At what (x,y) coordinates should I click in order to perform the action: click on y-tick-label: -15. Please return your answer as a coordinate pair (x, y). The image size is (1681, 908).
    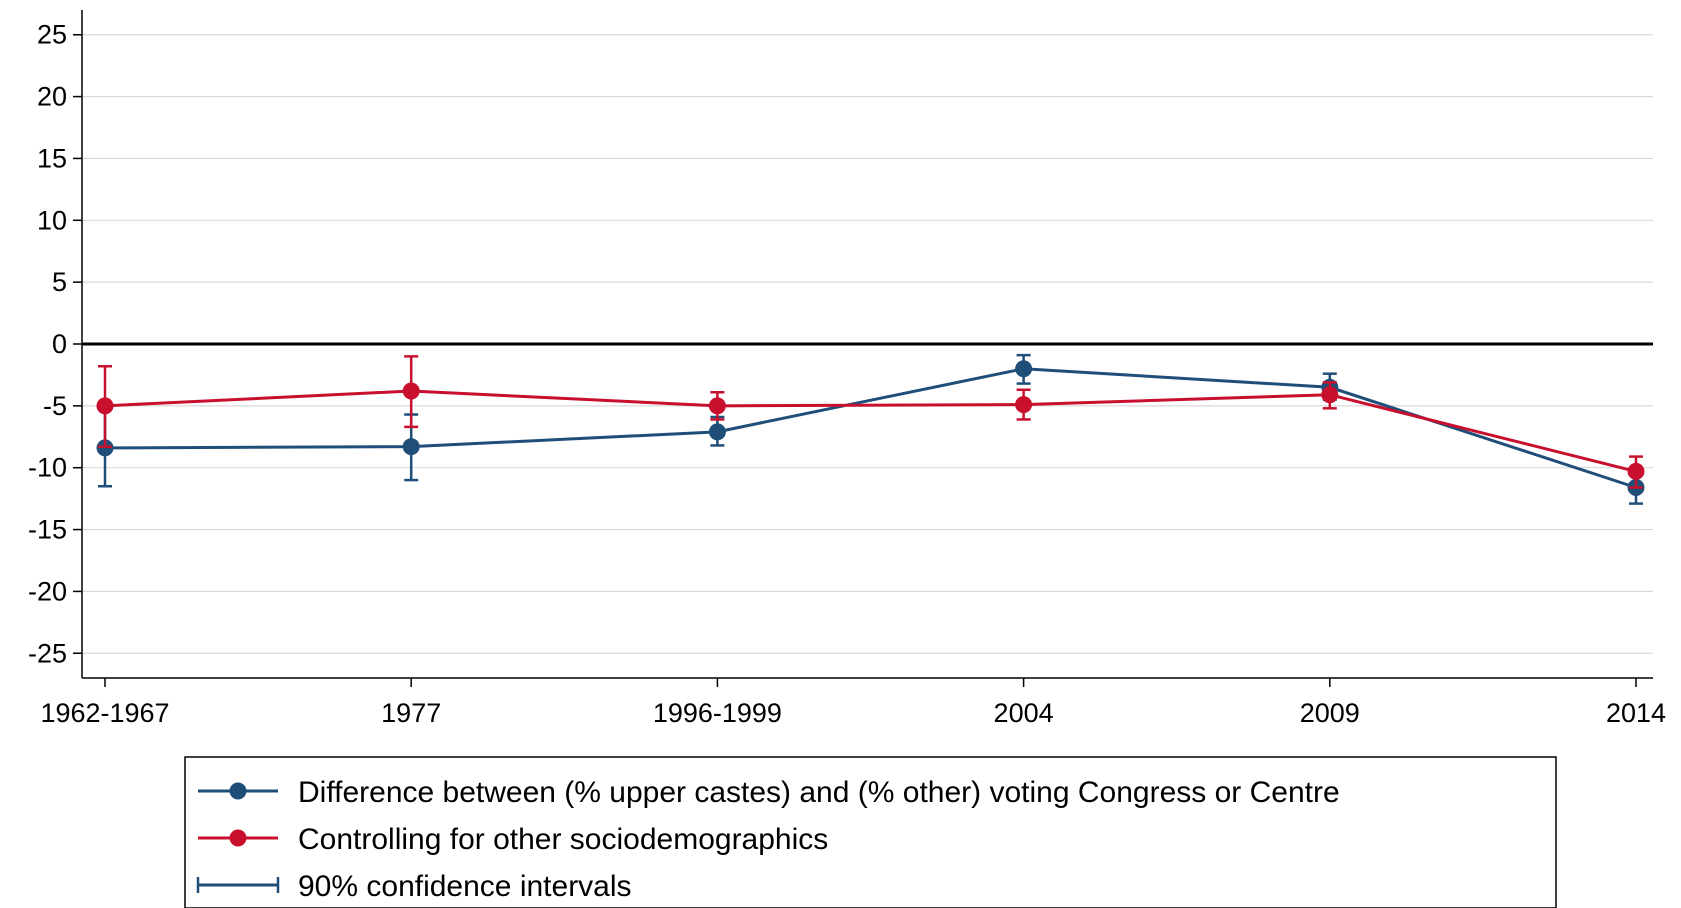
    Looking at the image, I should click on (47, 530).